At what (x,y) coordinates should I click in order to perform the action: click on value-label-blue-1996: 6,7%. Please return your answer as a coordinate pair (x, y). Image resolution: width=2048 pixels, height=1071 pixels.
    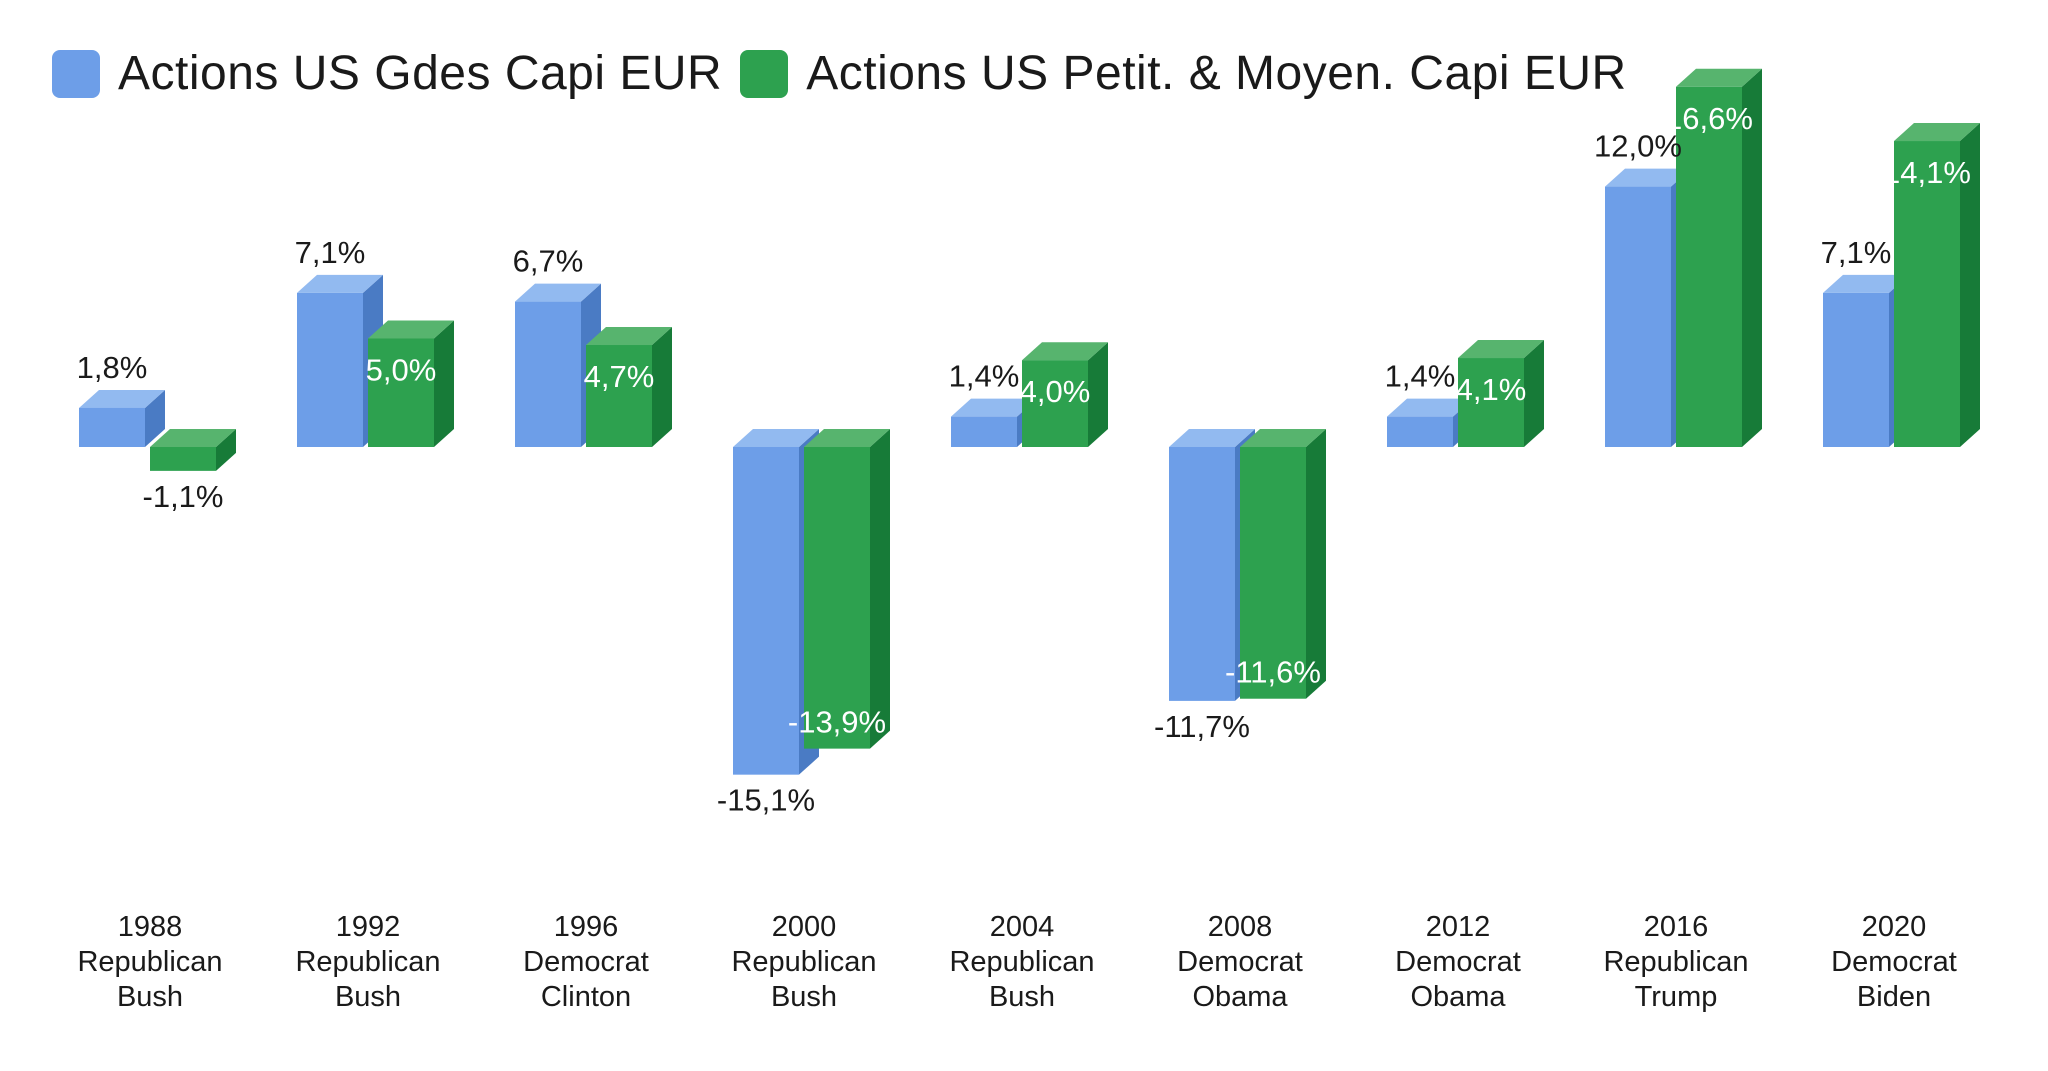
    Looking at the image, I should click on (548, 261).